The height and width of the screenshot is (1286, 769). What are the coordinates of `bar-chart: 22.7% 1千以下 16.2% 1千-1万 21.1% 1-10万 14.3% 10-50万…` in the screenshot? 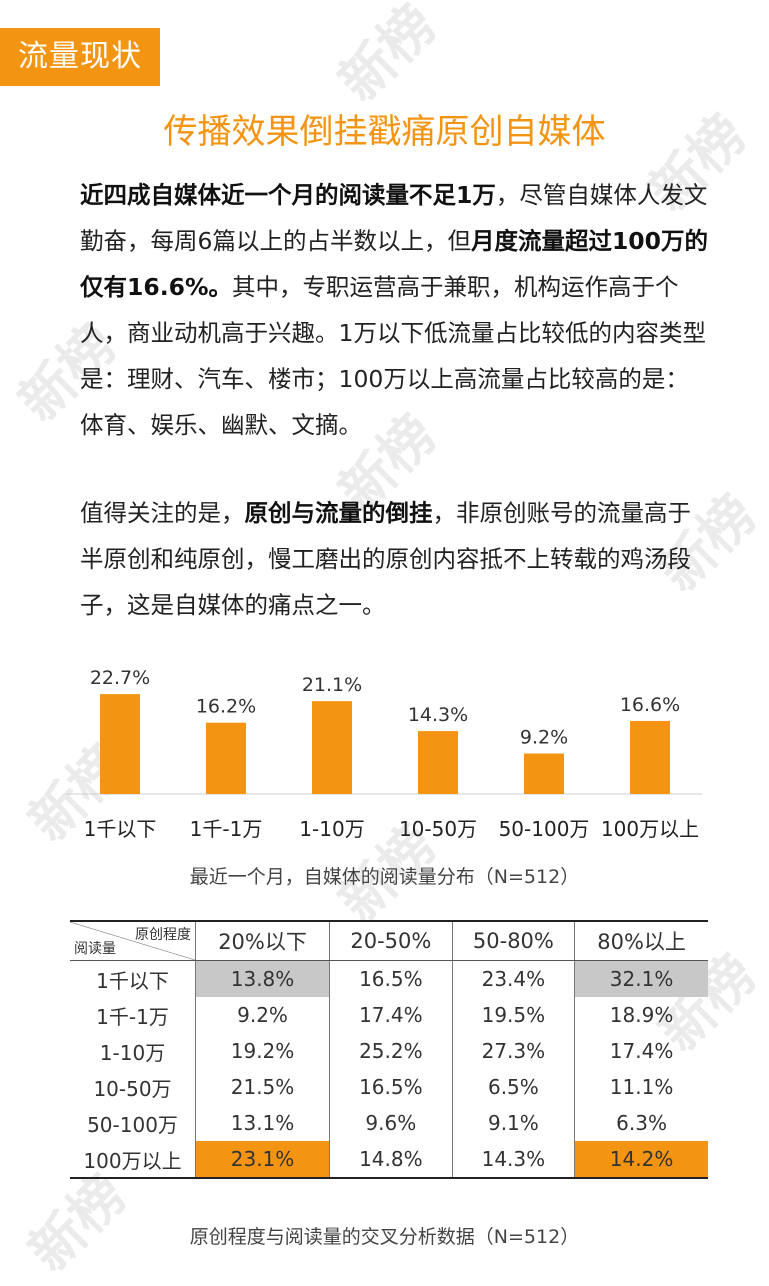 It's located at (384, 754).